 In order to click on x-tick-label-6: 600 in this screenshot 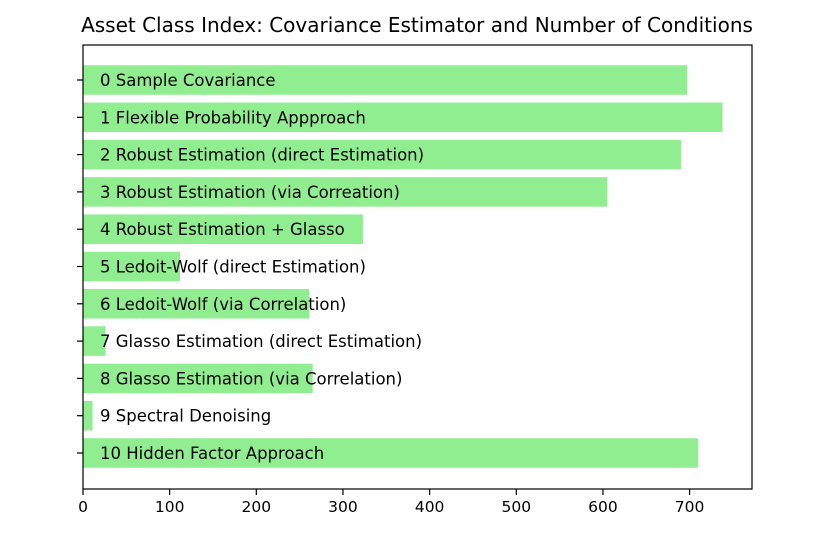, I will do `click(603, 507)`.